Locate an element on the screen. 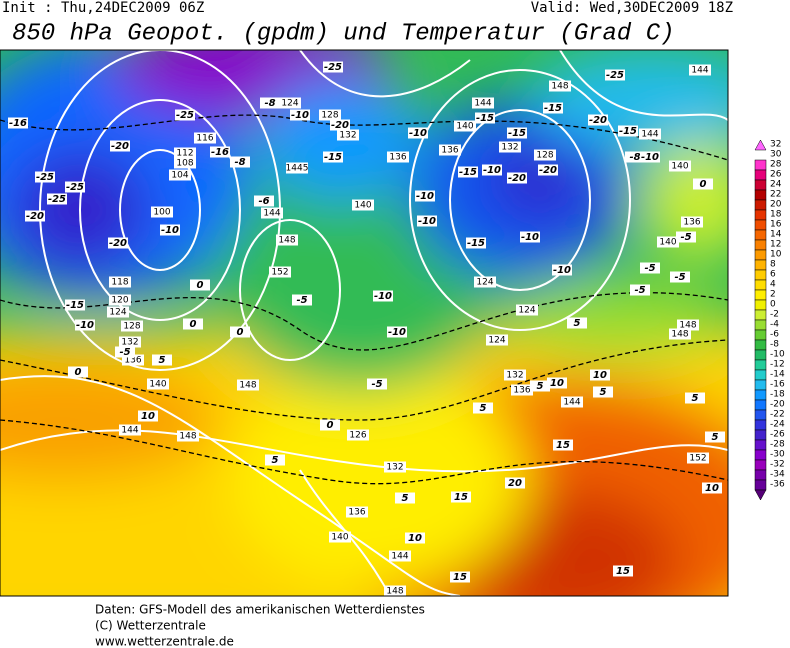 The height and width of the screenshot is (648, 790). colorbar-label: -8 is located at coordinates (774, 345).